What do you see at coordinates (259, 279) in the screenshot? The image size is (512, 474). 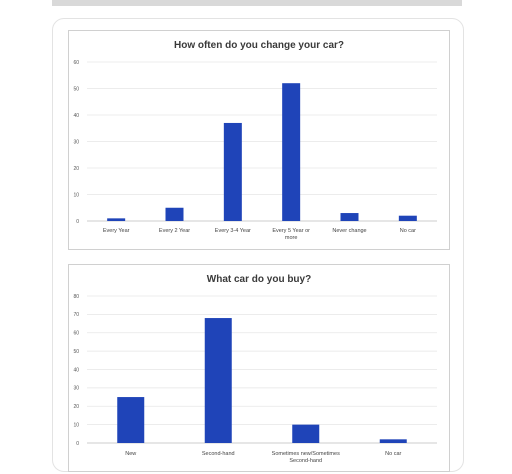 I see `chart-title: What car do you buy?` at bounding box center [259, 279].